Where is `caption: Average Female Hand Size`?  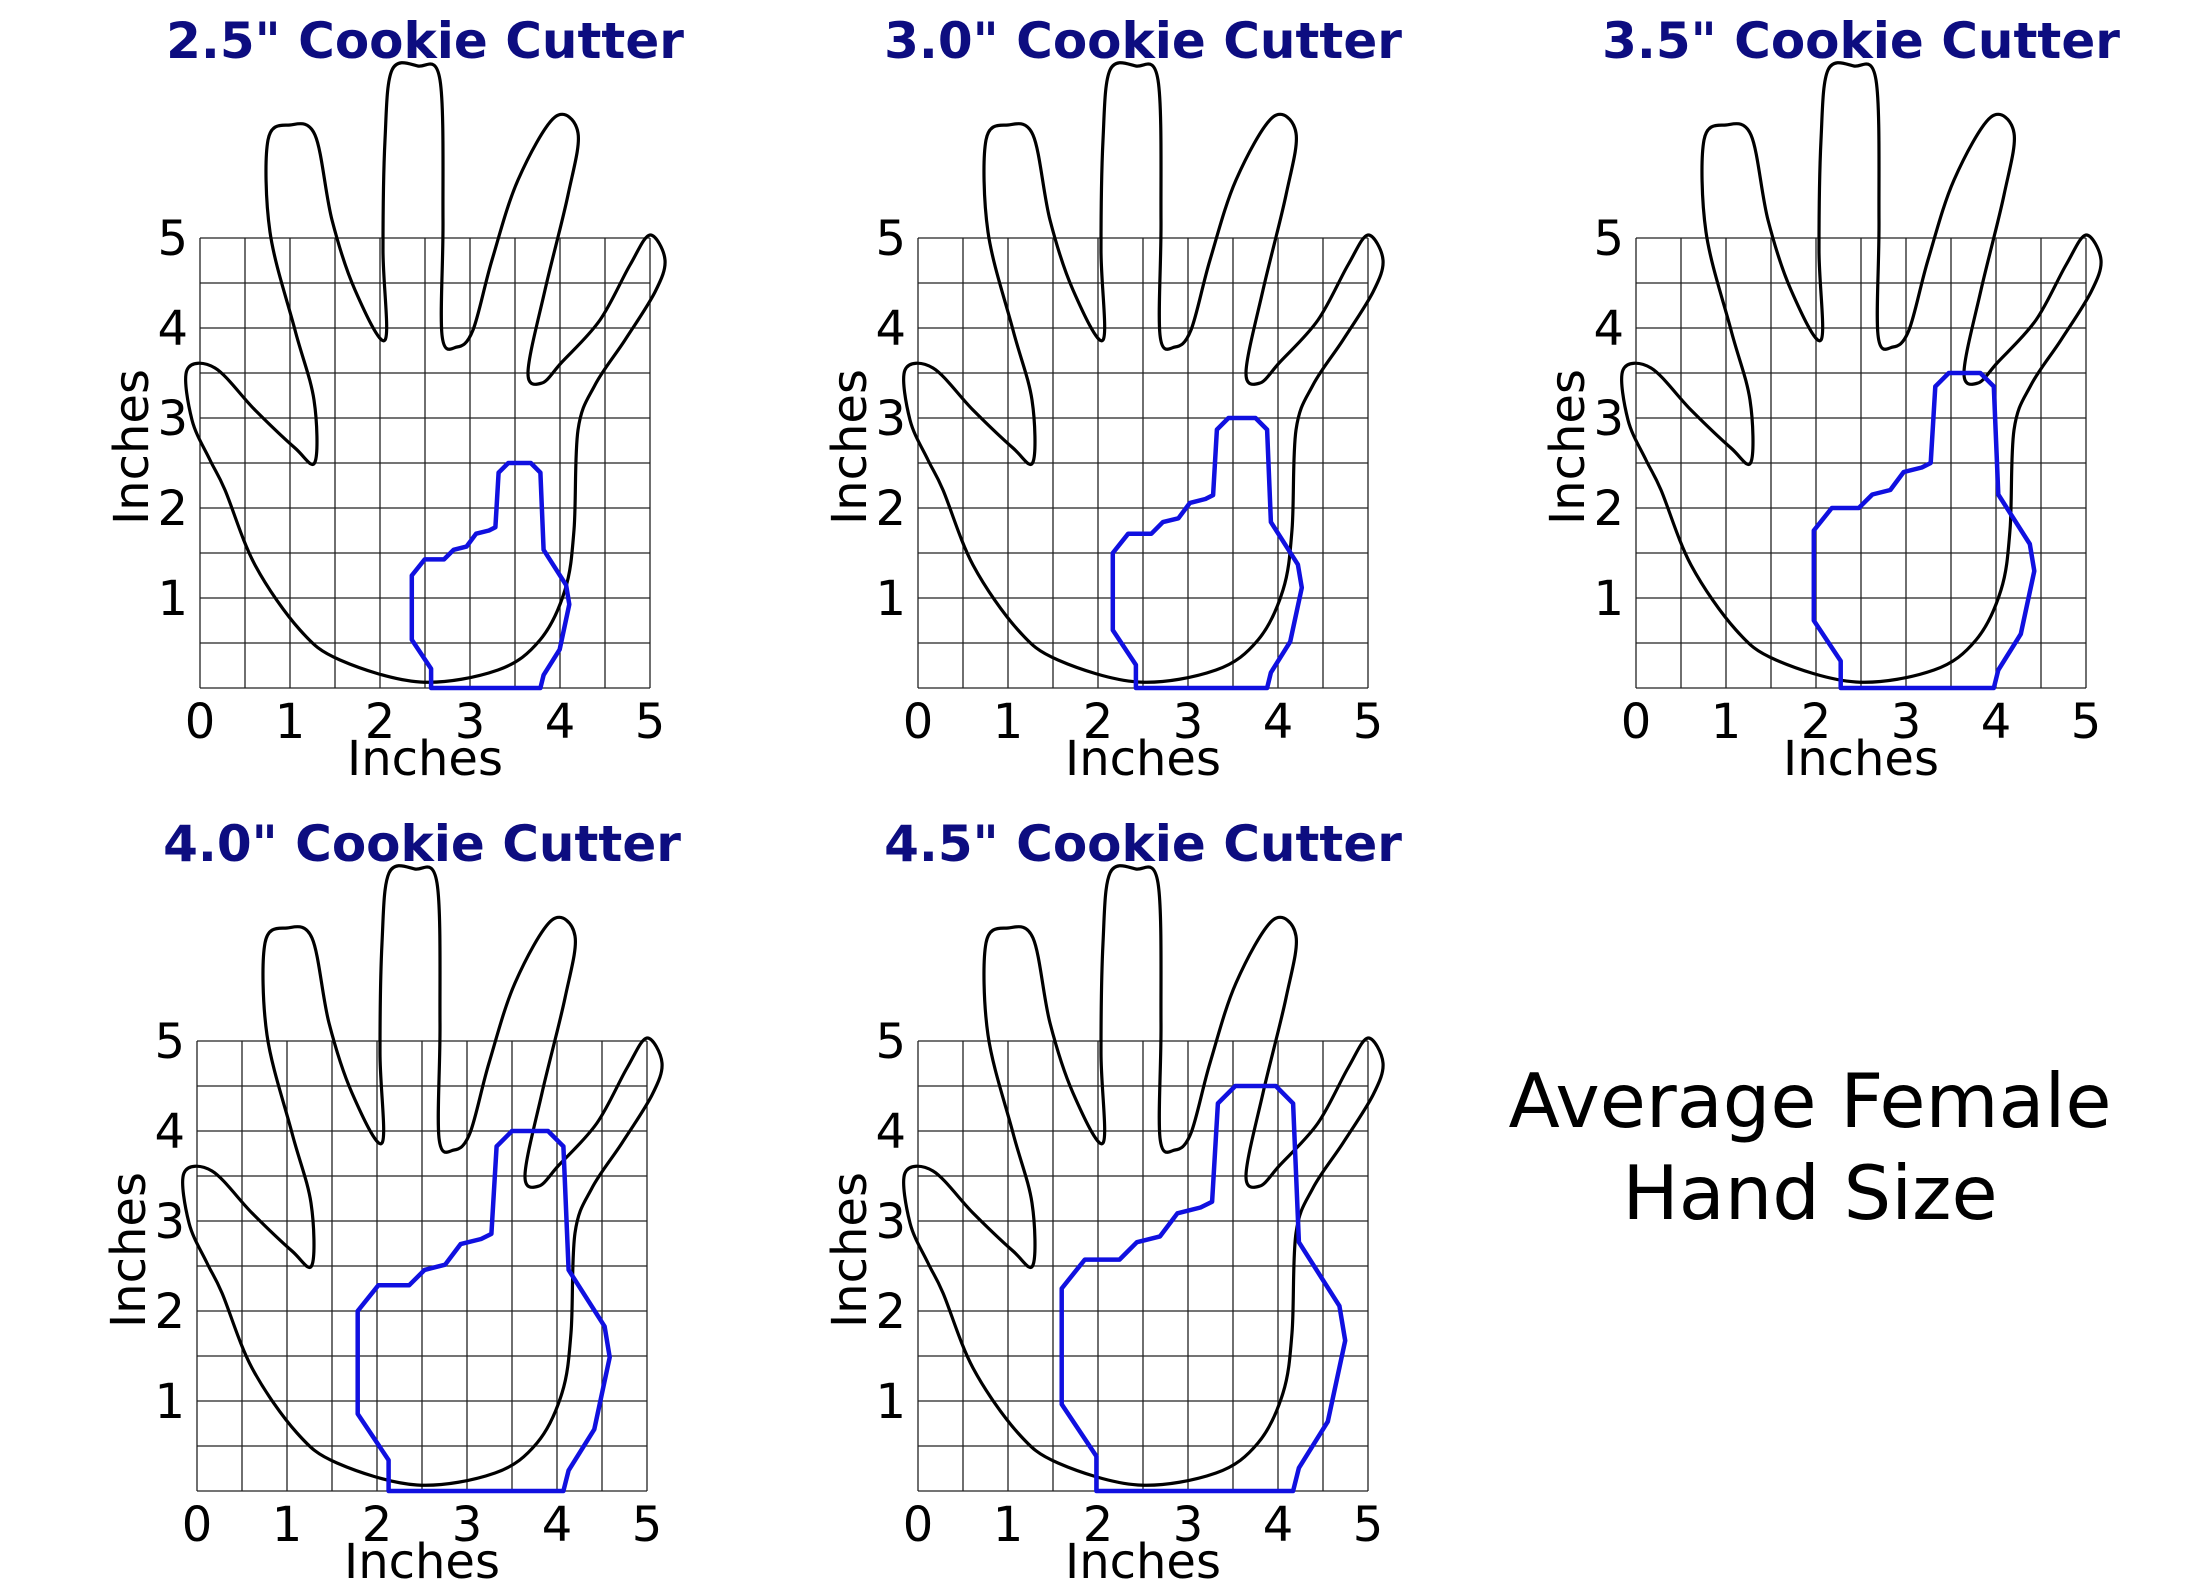 caption: Average Female Hand Size is located at coordinates (1810, 1147).